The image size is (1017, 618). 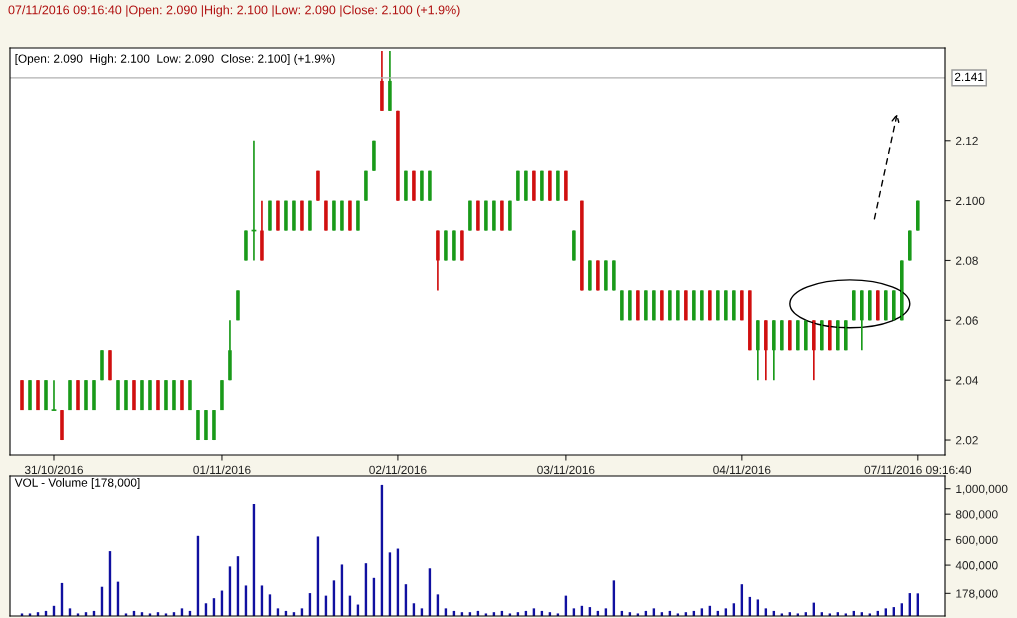 What do you see at coordinates (918, 470) in the screenshot?
I see `x-tick-label: 07/11/2016 09:16:40` at bounding box center [918, 470].